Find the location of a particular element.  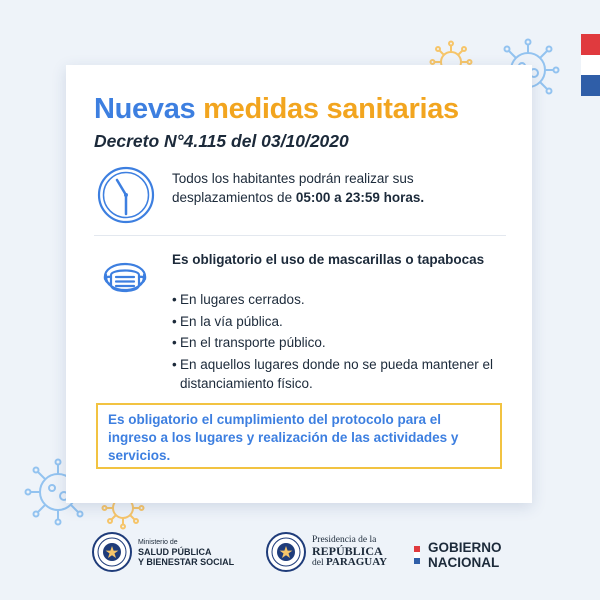

face-mask-icon is located at coordinates (125, 277).